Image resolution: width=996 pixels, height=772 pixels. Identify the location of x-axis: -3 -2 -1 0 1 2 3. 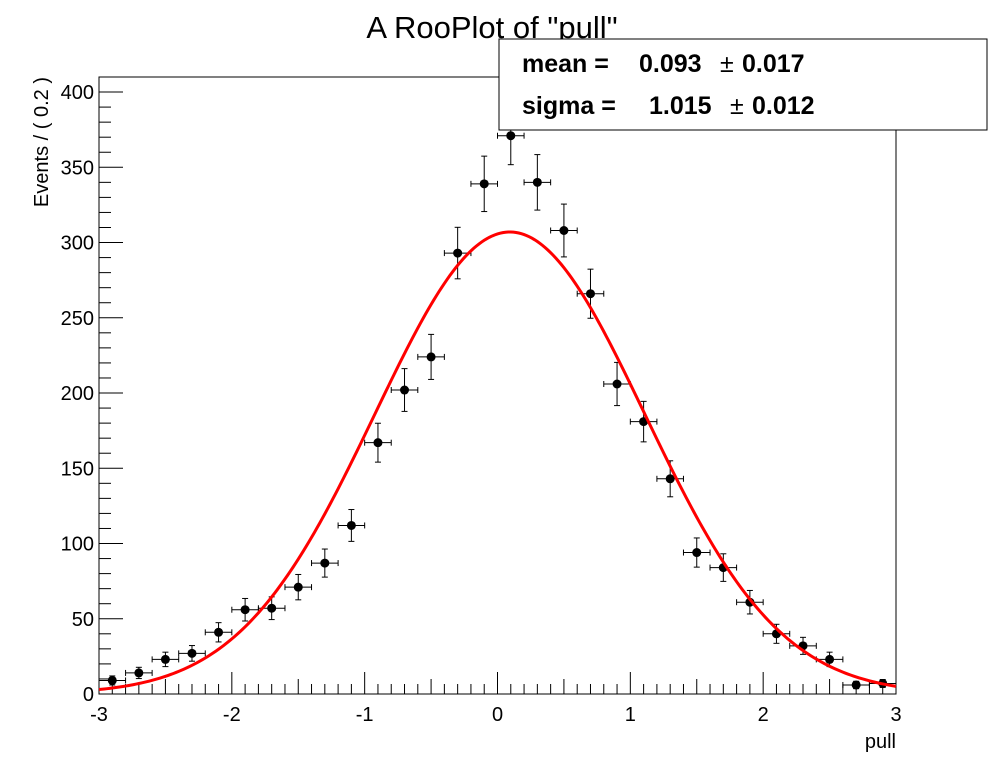
(496, 699).